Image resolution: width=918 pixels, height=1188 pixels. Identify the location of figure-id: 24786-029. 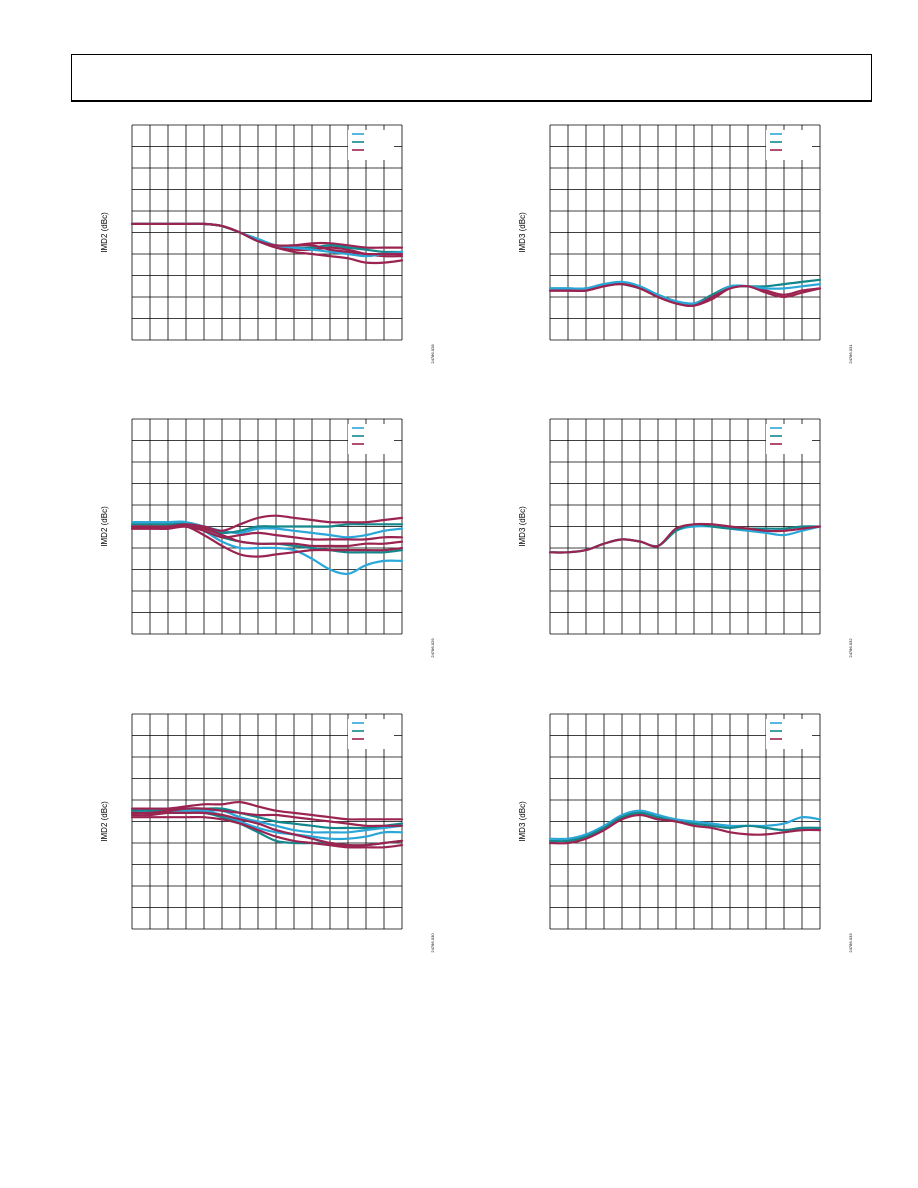
(432, 648).